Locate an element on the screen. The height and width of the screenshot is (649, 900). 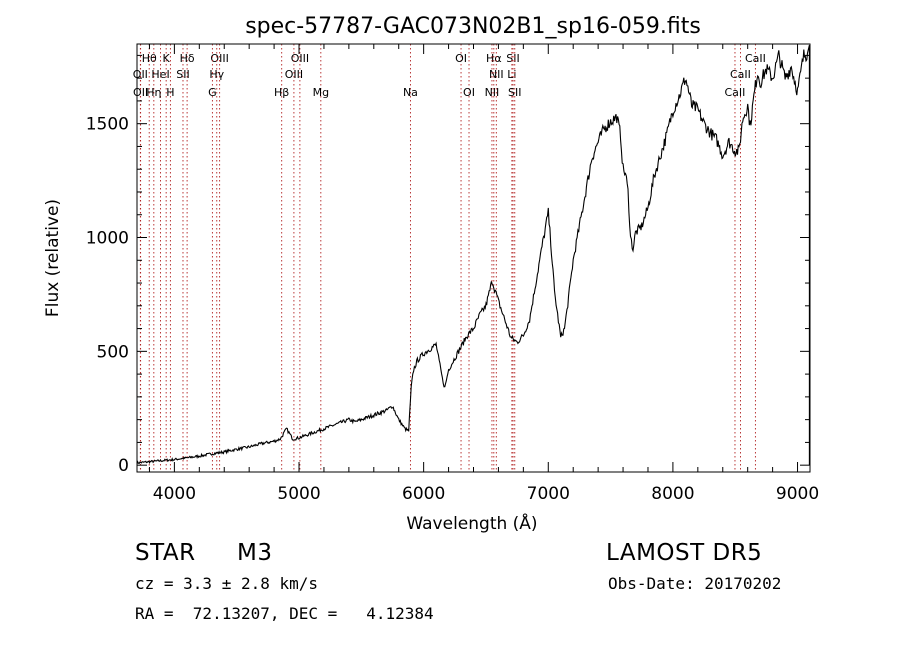
obs-date: Obs-Date: 20170202 is located at coordinates (695, 583).